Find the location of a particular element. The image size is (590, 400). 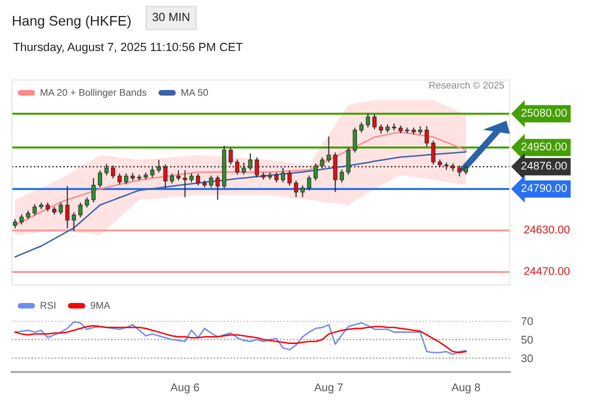

legend-label: 9MA is located at coordinates (100, 305).